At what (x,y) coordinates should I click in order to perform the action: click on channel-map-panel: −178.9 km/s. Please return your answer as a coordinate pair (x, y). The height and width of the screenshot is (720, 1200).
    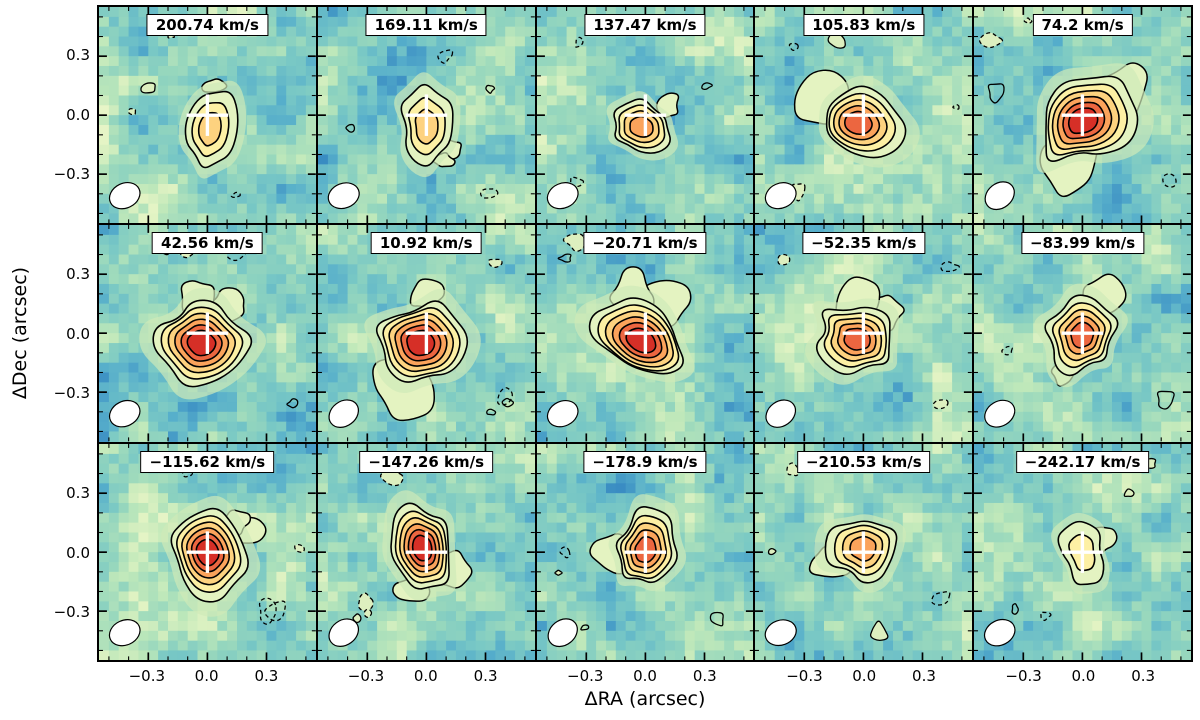
    Looking at the image, I should click on (645, 551).